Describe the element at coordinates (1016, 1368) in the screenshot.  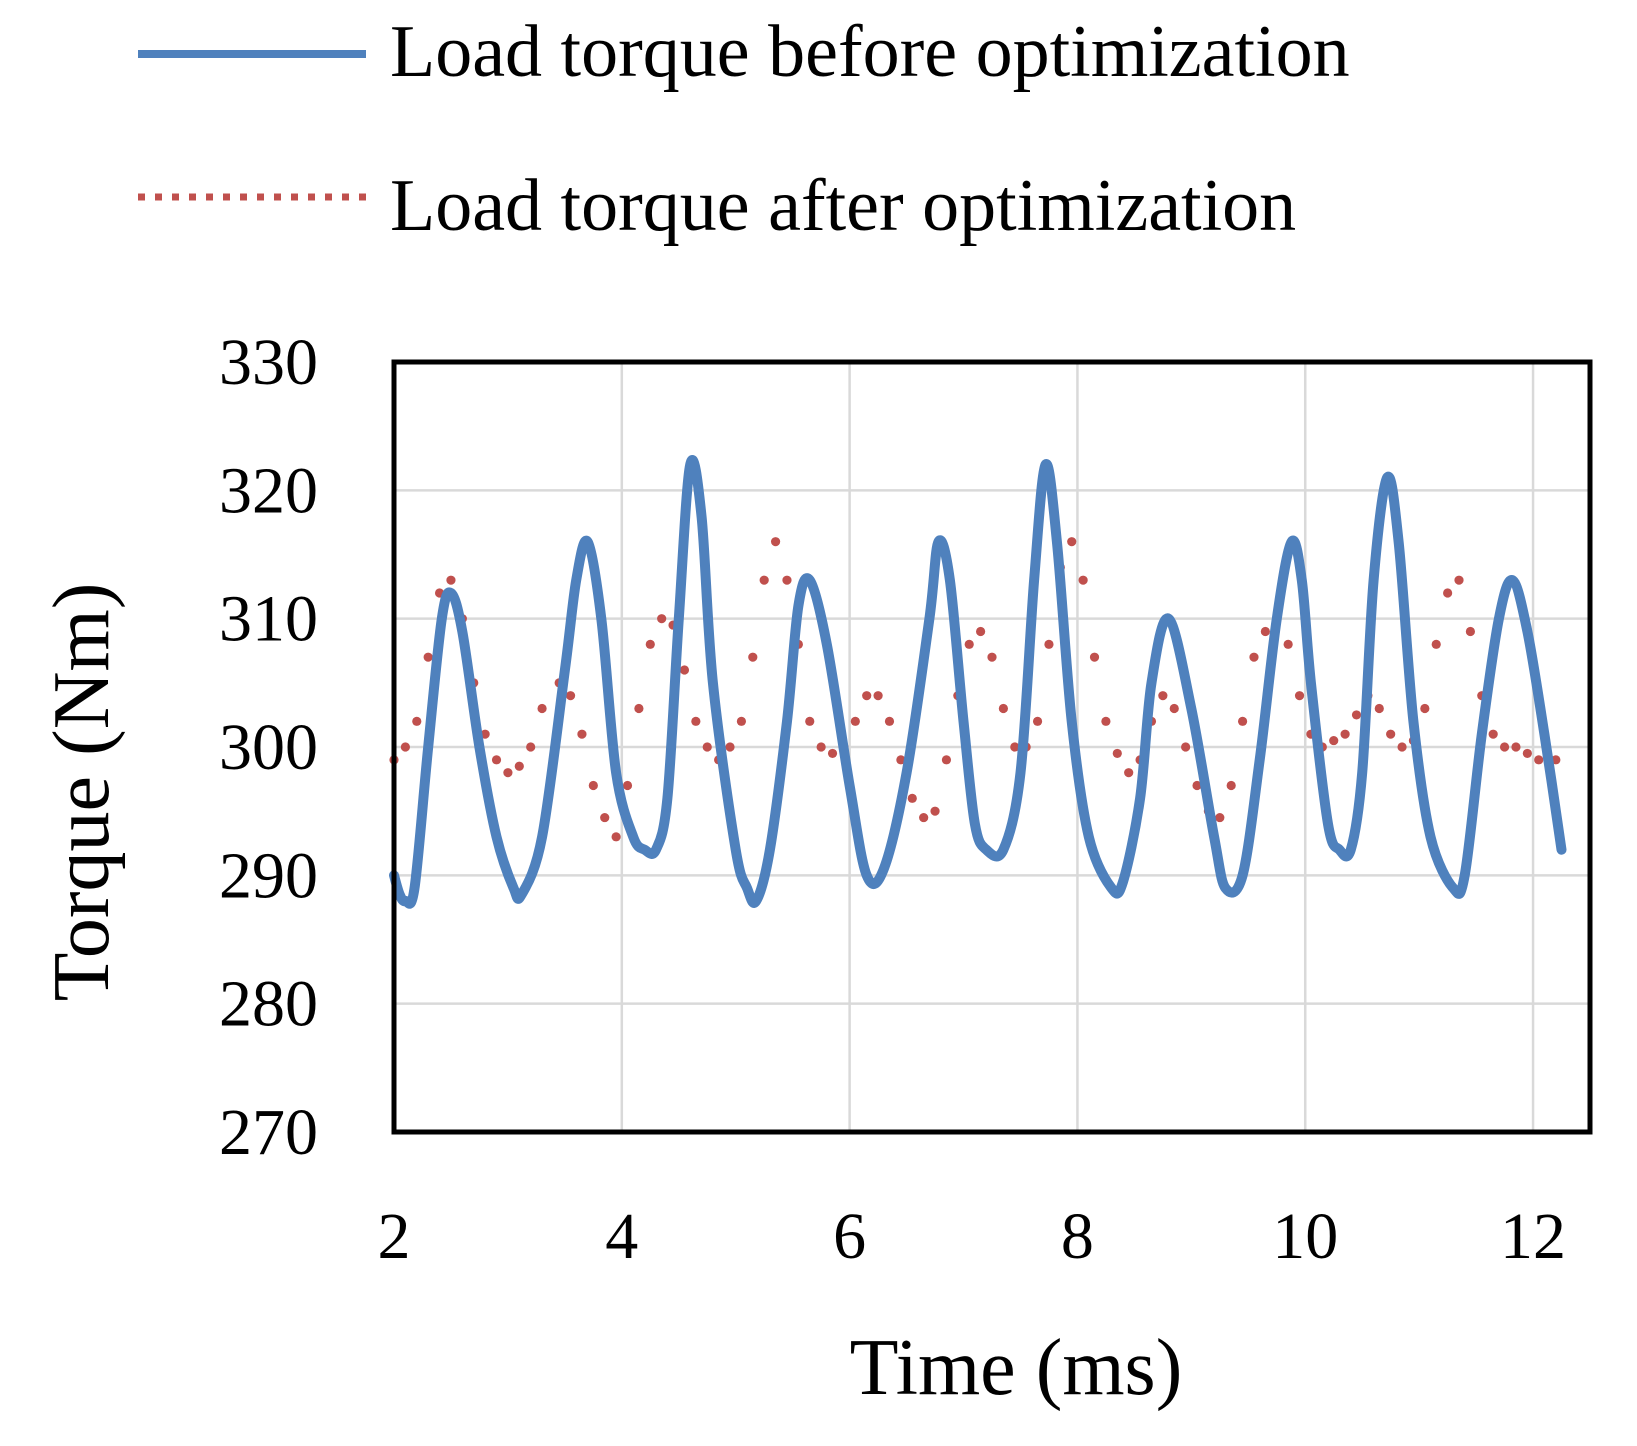
I see `x-axis-title: Time (ms)` at that location.